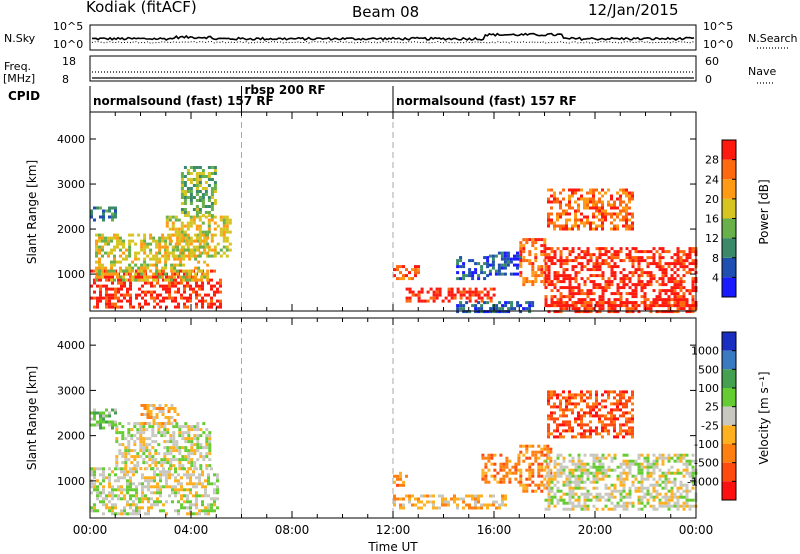  What do you see at coordinates (65, 79) in the screenshot?
I see `freq-tick-bottom: 8` at bounding box center [65, 79].